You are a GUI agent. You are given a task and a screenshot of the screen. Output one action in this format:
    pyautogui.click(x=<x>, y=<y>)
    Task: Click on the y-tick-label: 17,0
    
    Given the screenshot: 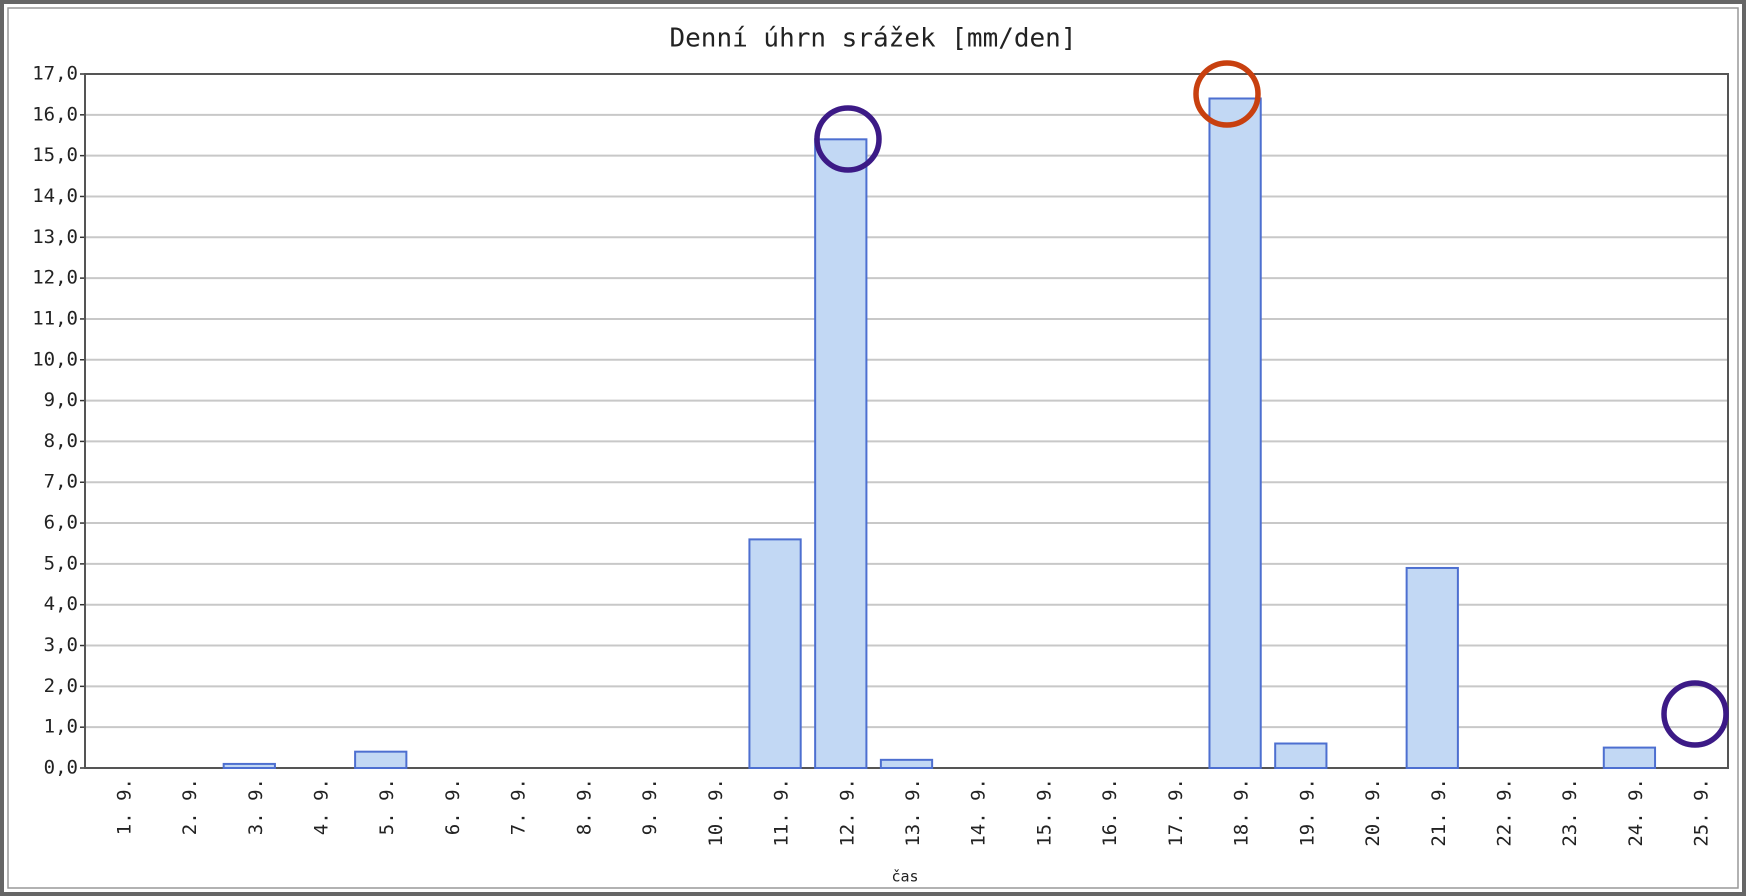 What is the action you would take?
    pyautogui.click(x=55, y=74)
    